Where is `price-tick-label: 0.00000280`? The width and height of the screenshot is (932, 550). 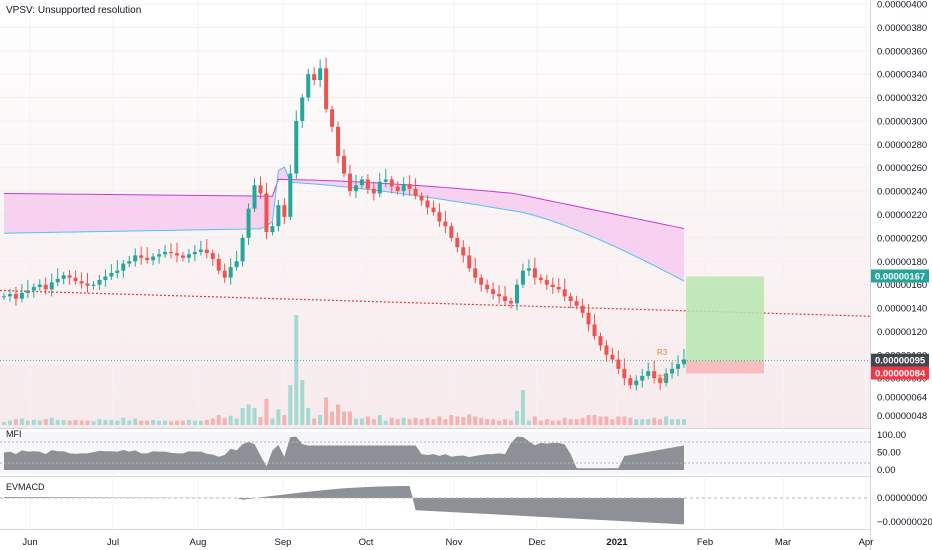
price-tick-label: 0.00000280 is located at coordinates (902, 145).